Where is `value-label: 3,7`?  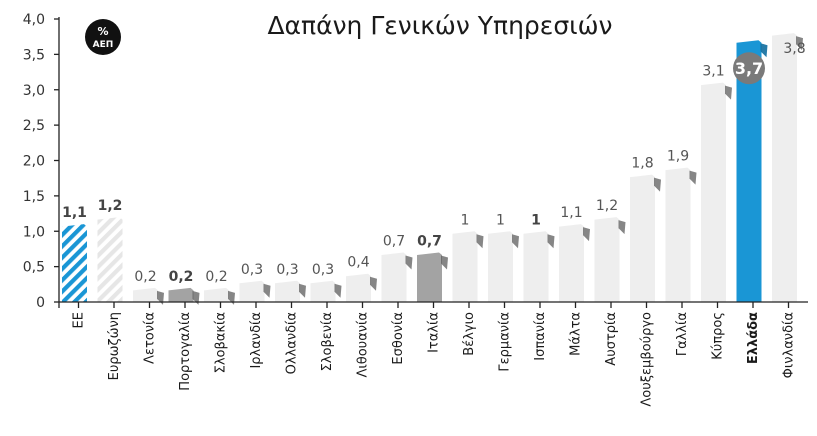
value-label: 3,7 is located at coordinates (749, 68).